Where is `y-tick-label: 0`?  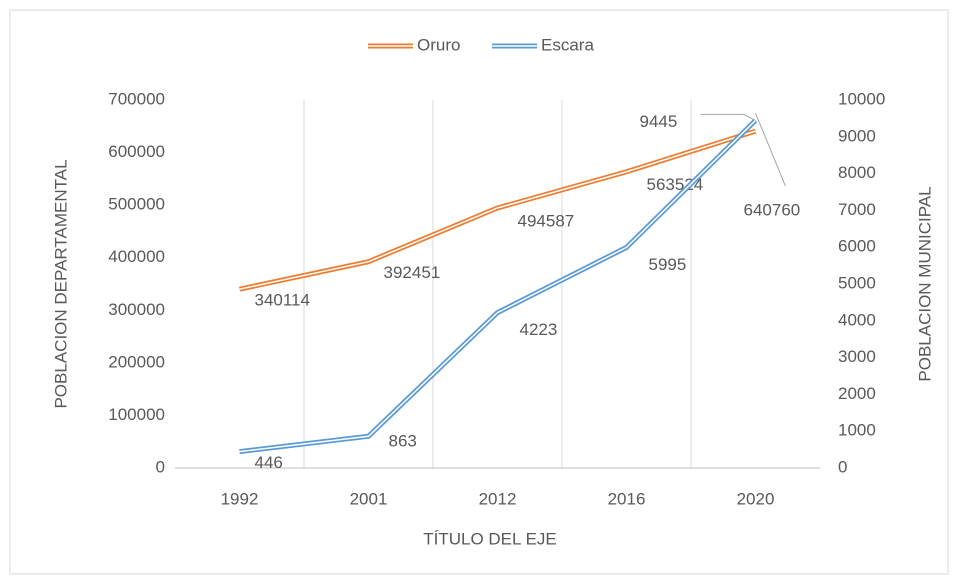
y-tick-label: 0 is located at coordinates (160, 466).